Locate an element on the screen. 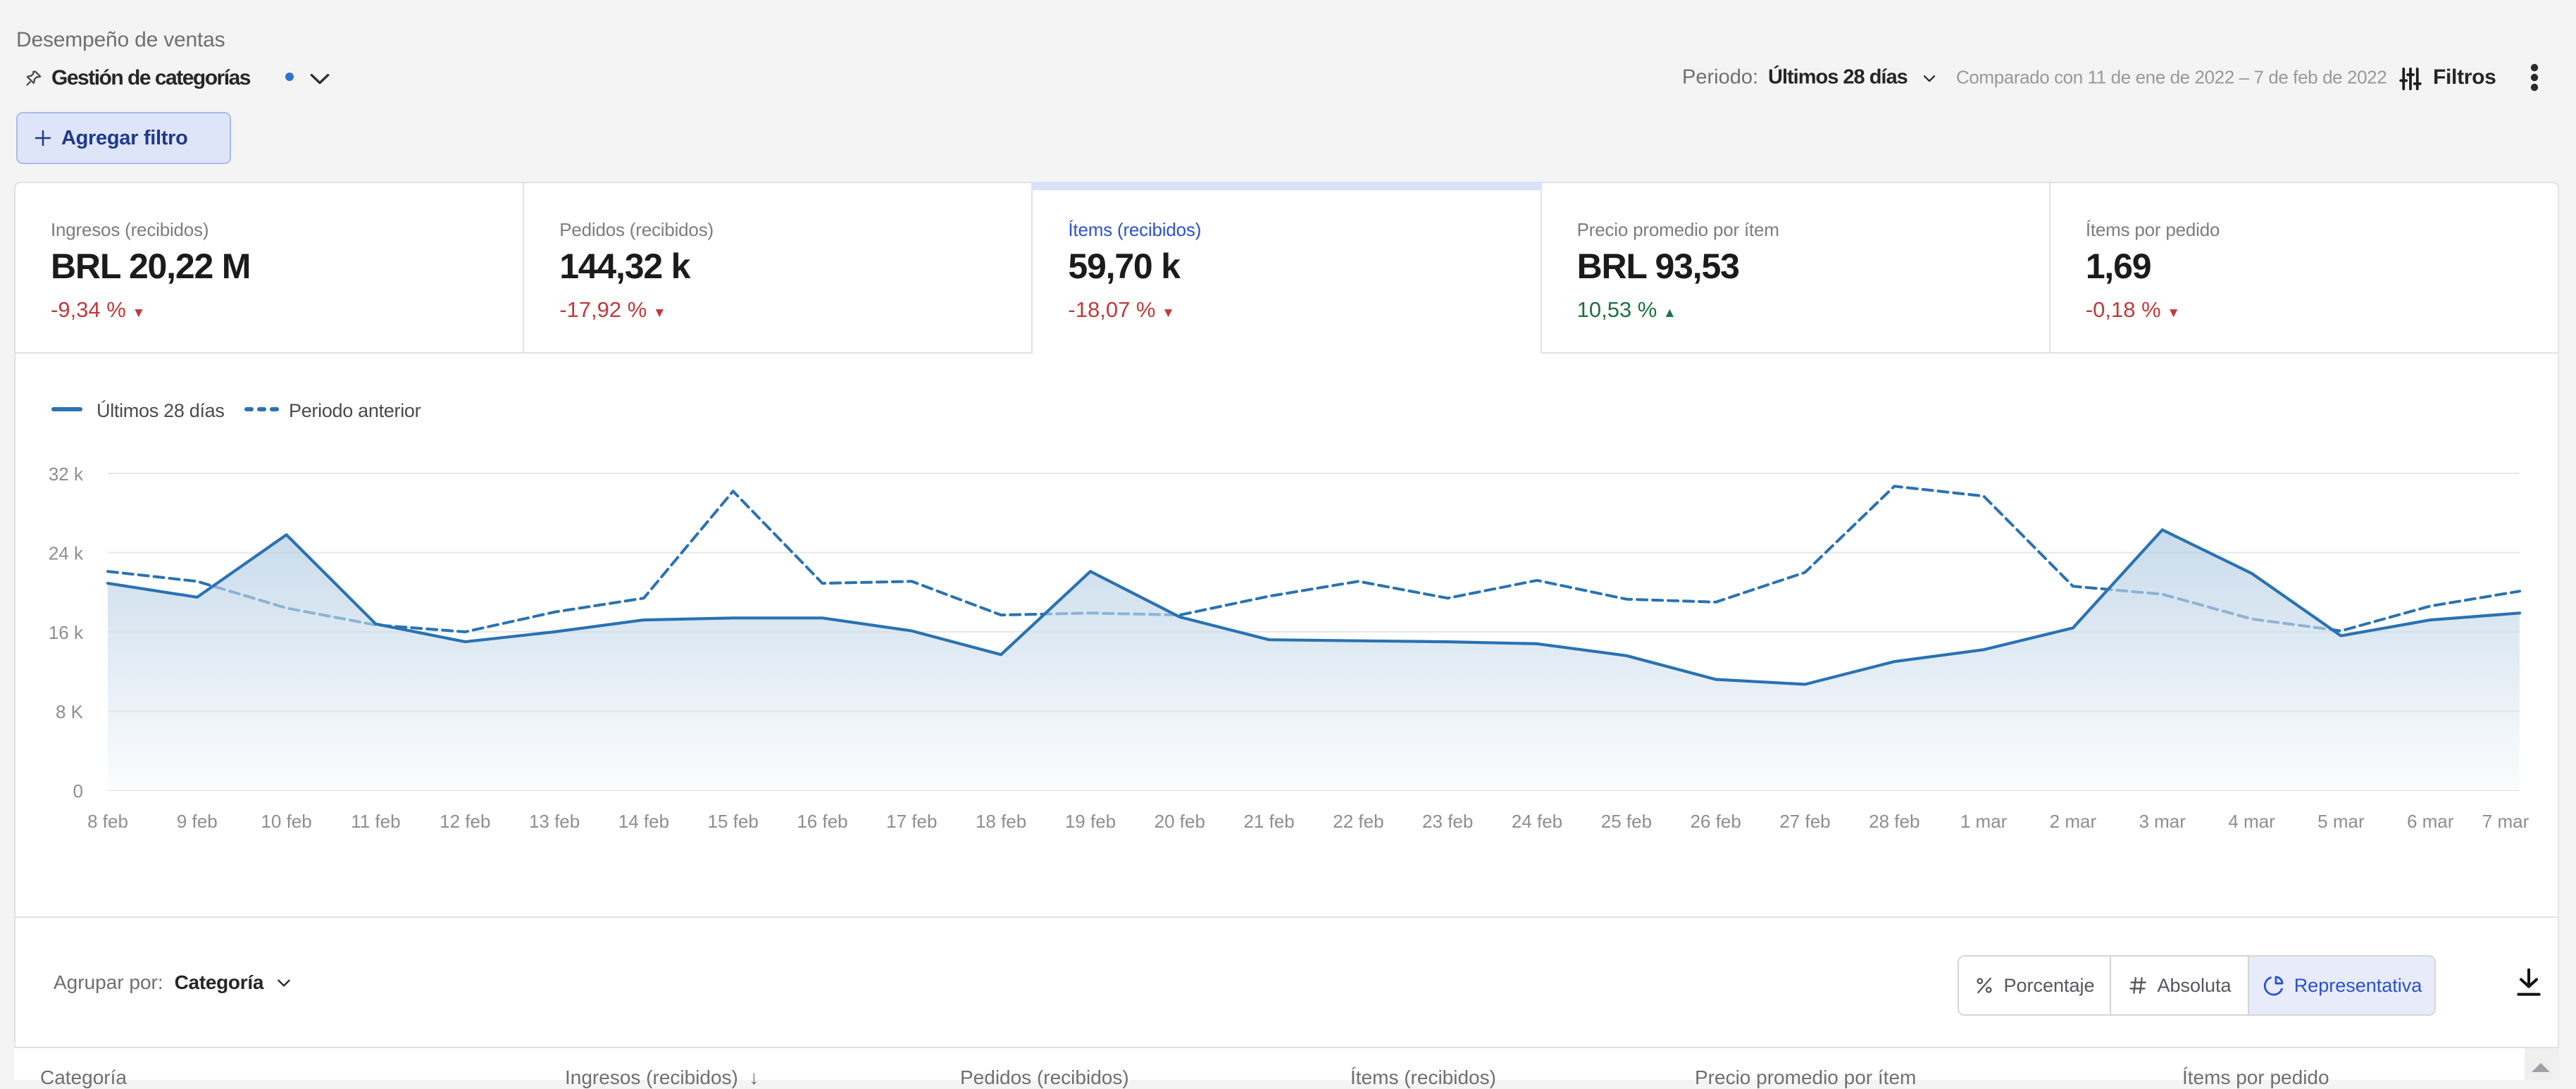  svg-text: 8 K is located at coordinates (70, 712).